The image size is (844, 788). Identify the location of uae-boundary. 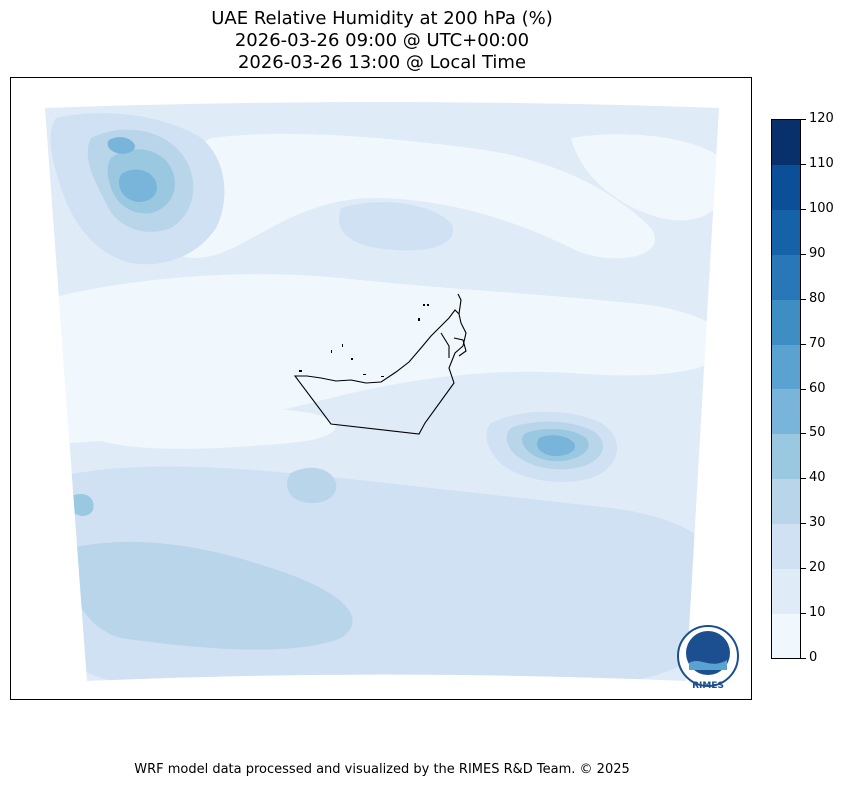
(380, 364).